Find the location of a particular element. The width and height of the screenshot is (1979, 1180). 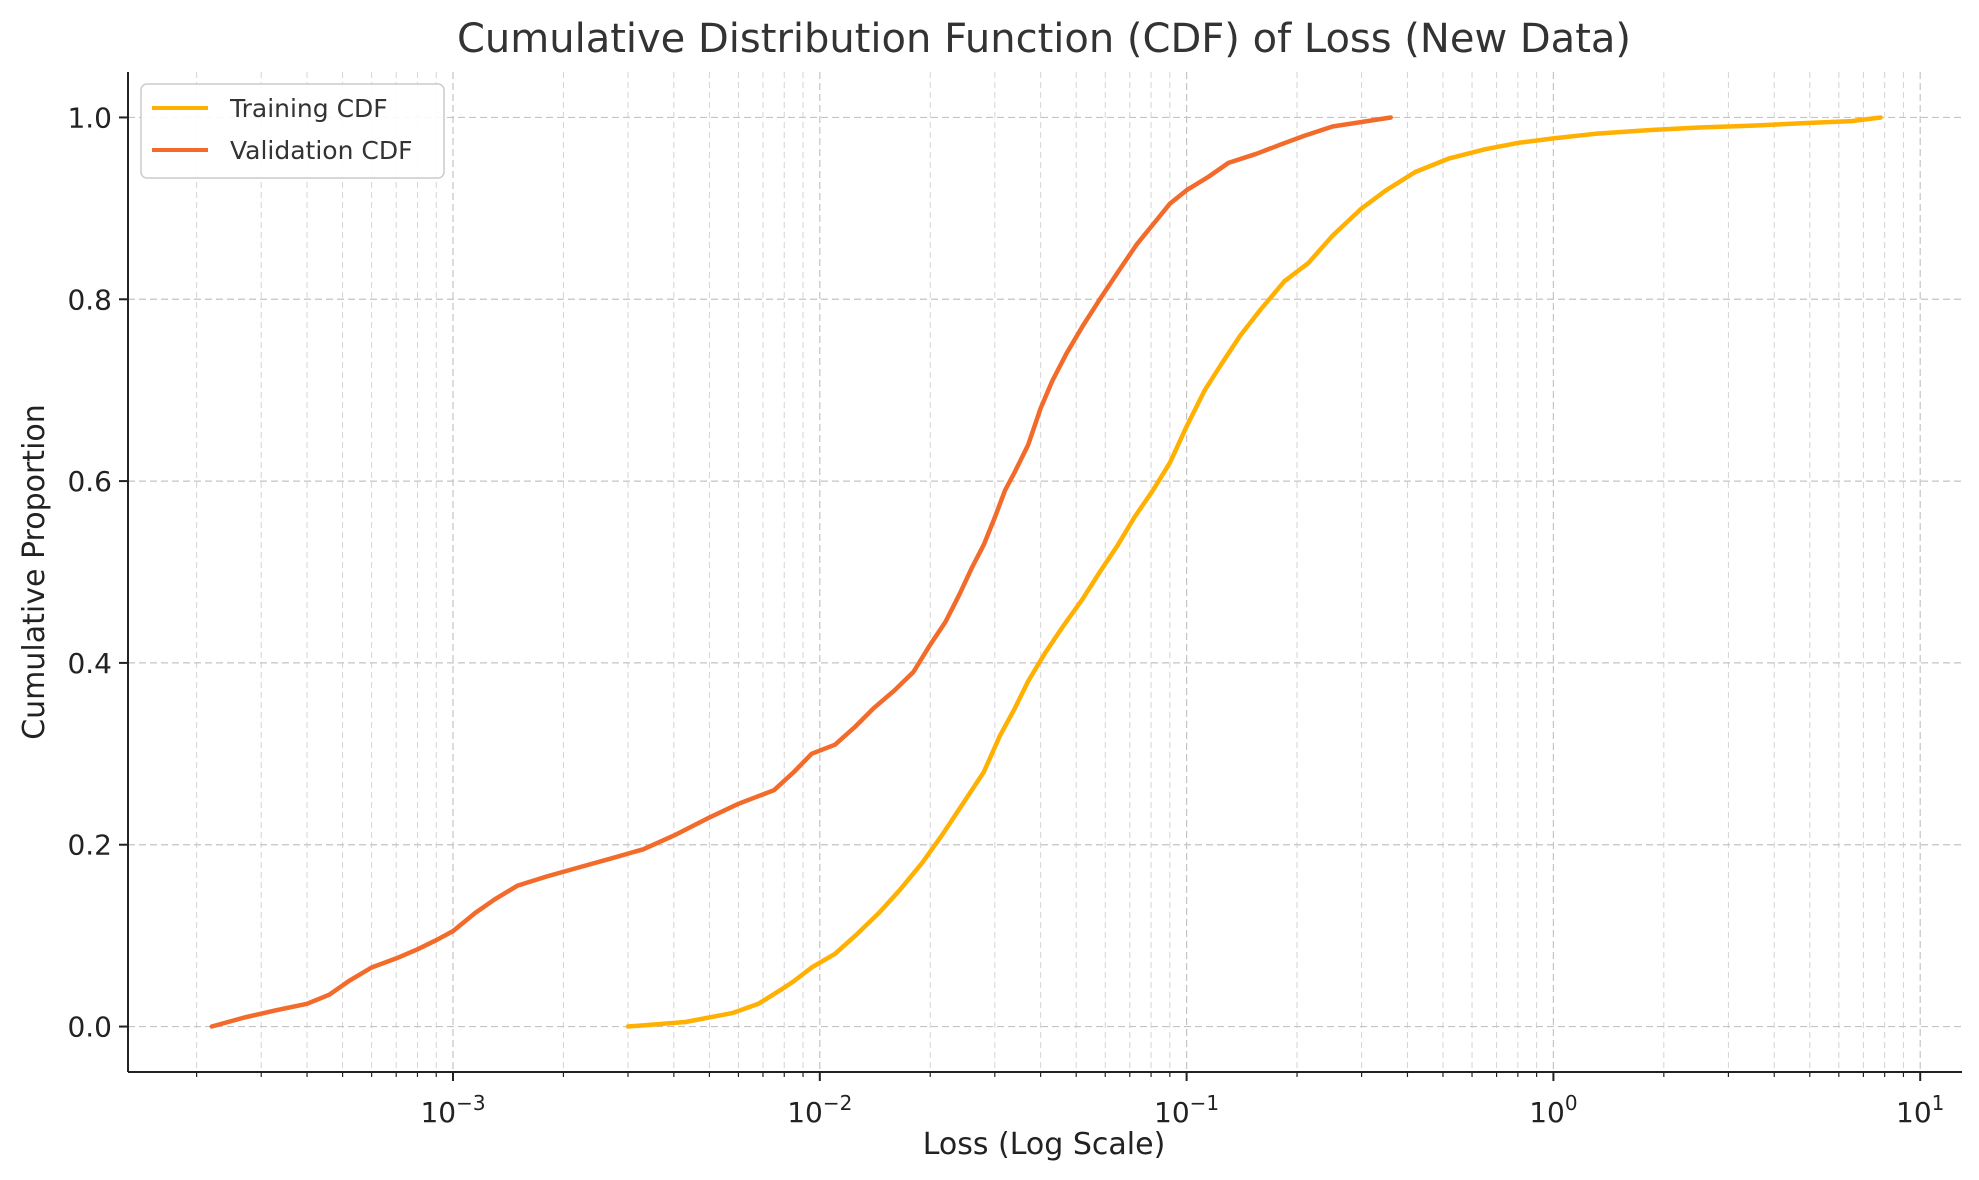

legend: Training CDF Validation CDF is located at coordinates (292, 131).